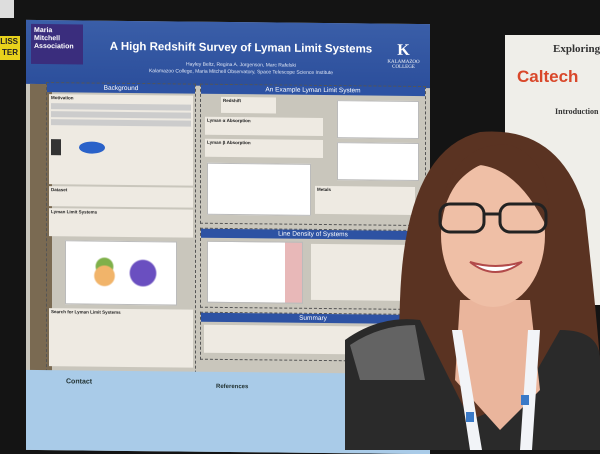 The width and height of the screenshot is (600, 454). Describe the element at coordinates (577, 111) in the screenshot. I see `caltech-intro-heading: Introduction` at that location.